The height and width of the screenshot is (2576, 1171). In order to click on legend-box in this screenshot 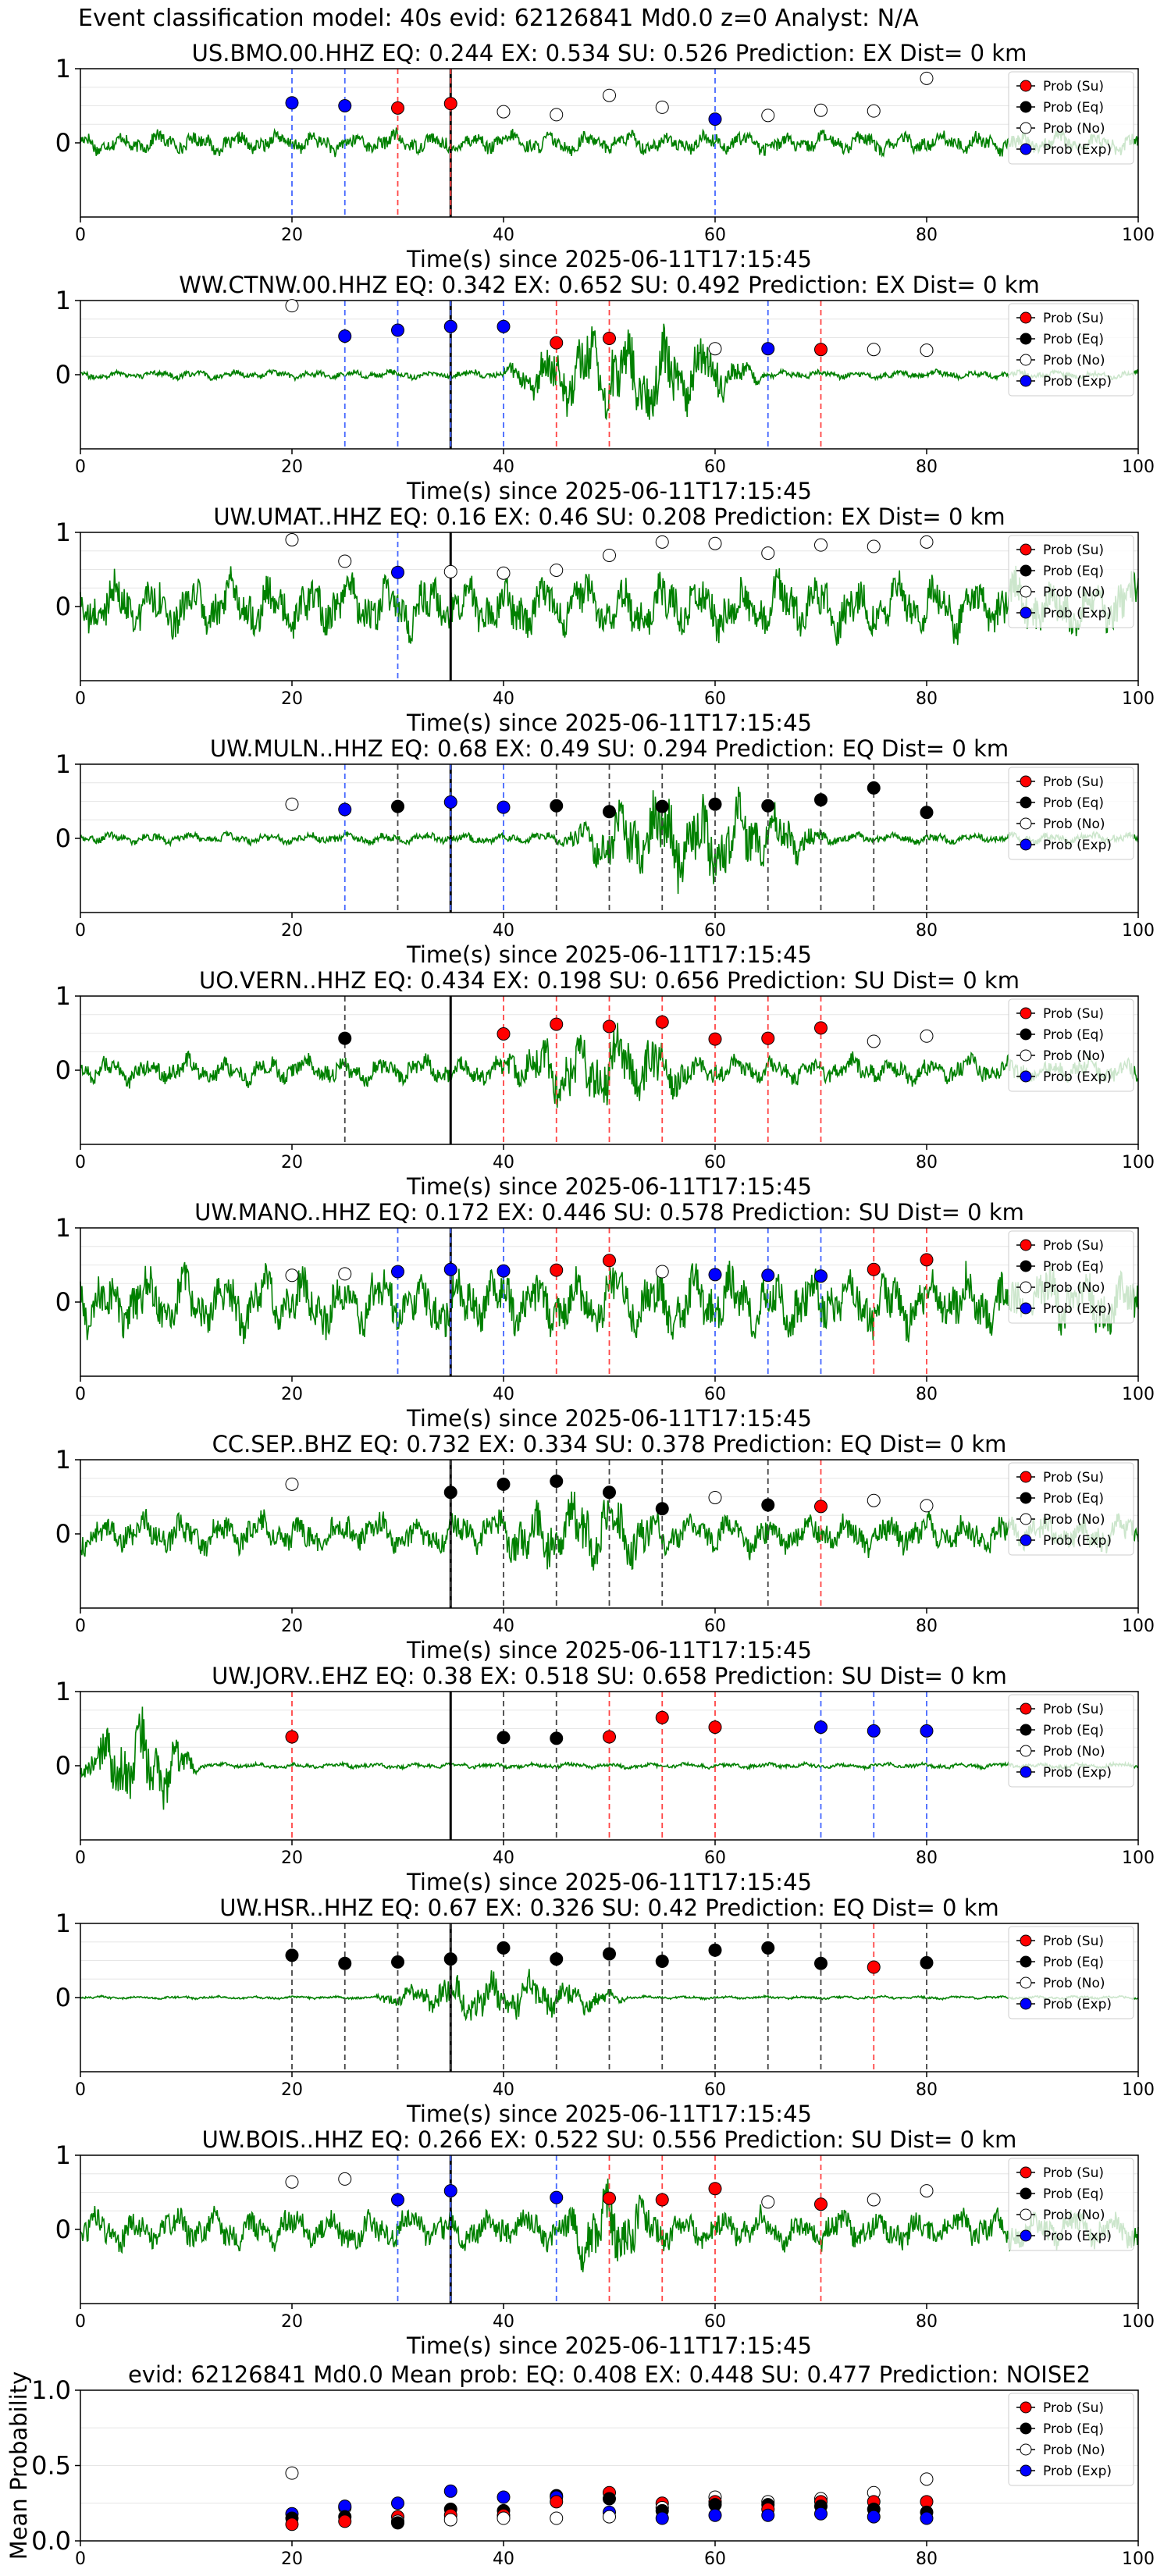, I will do `click(1071, 813)`.